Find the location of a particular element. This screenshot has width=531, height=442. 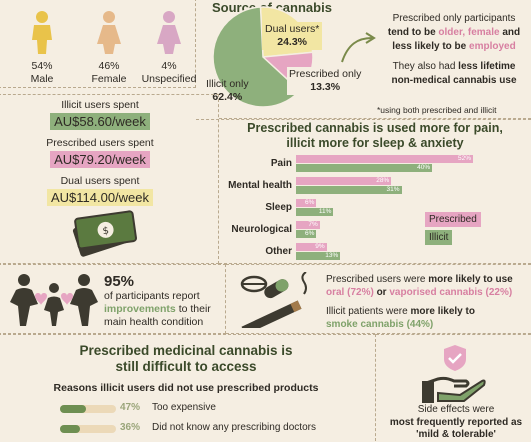

spend-amount: AU$58.60/week is located at coordinates (100, 121).